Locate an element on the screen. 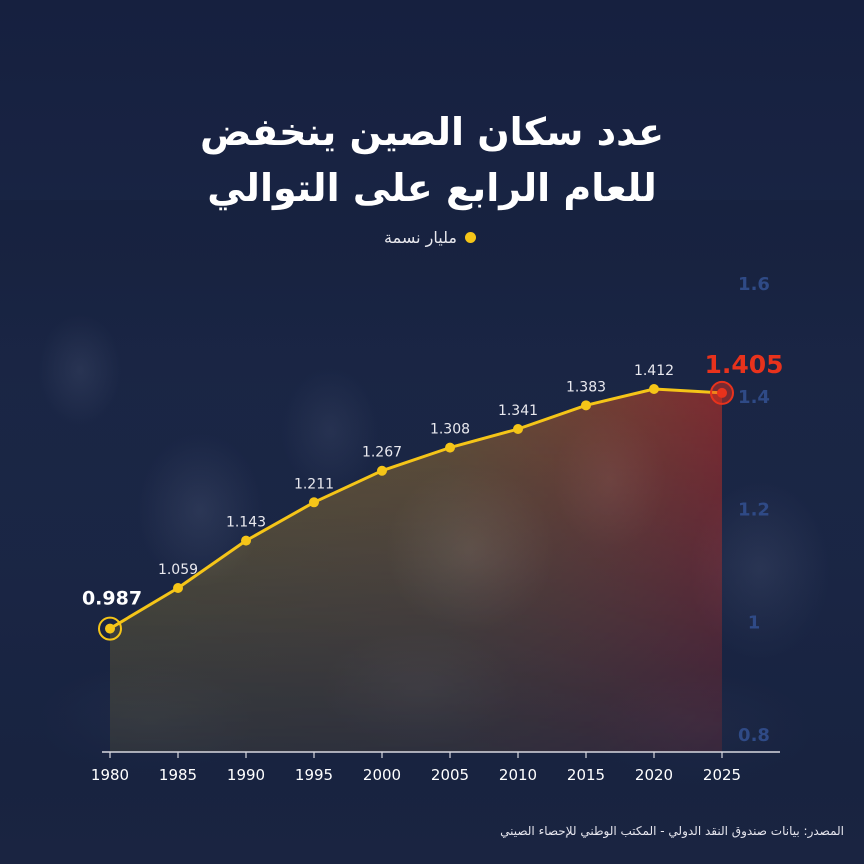 The width and height of the screenshot is (864, 864). y-tick-label: 1.2 is located at coordinates (754, 510).